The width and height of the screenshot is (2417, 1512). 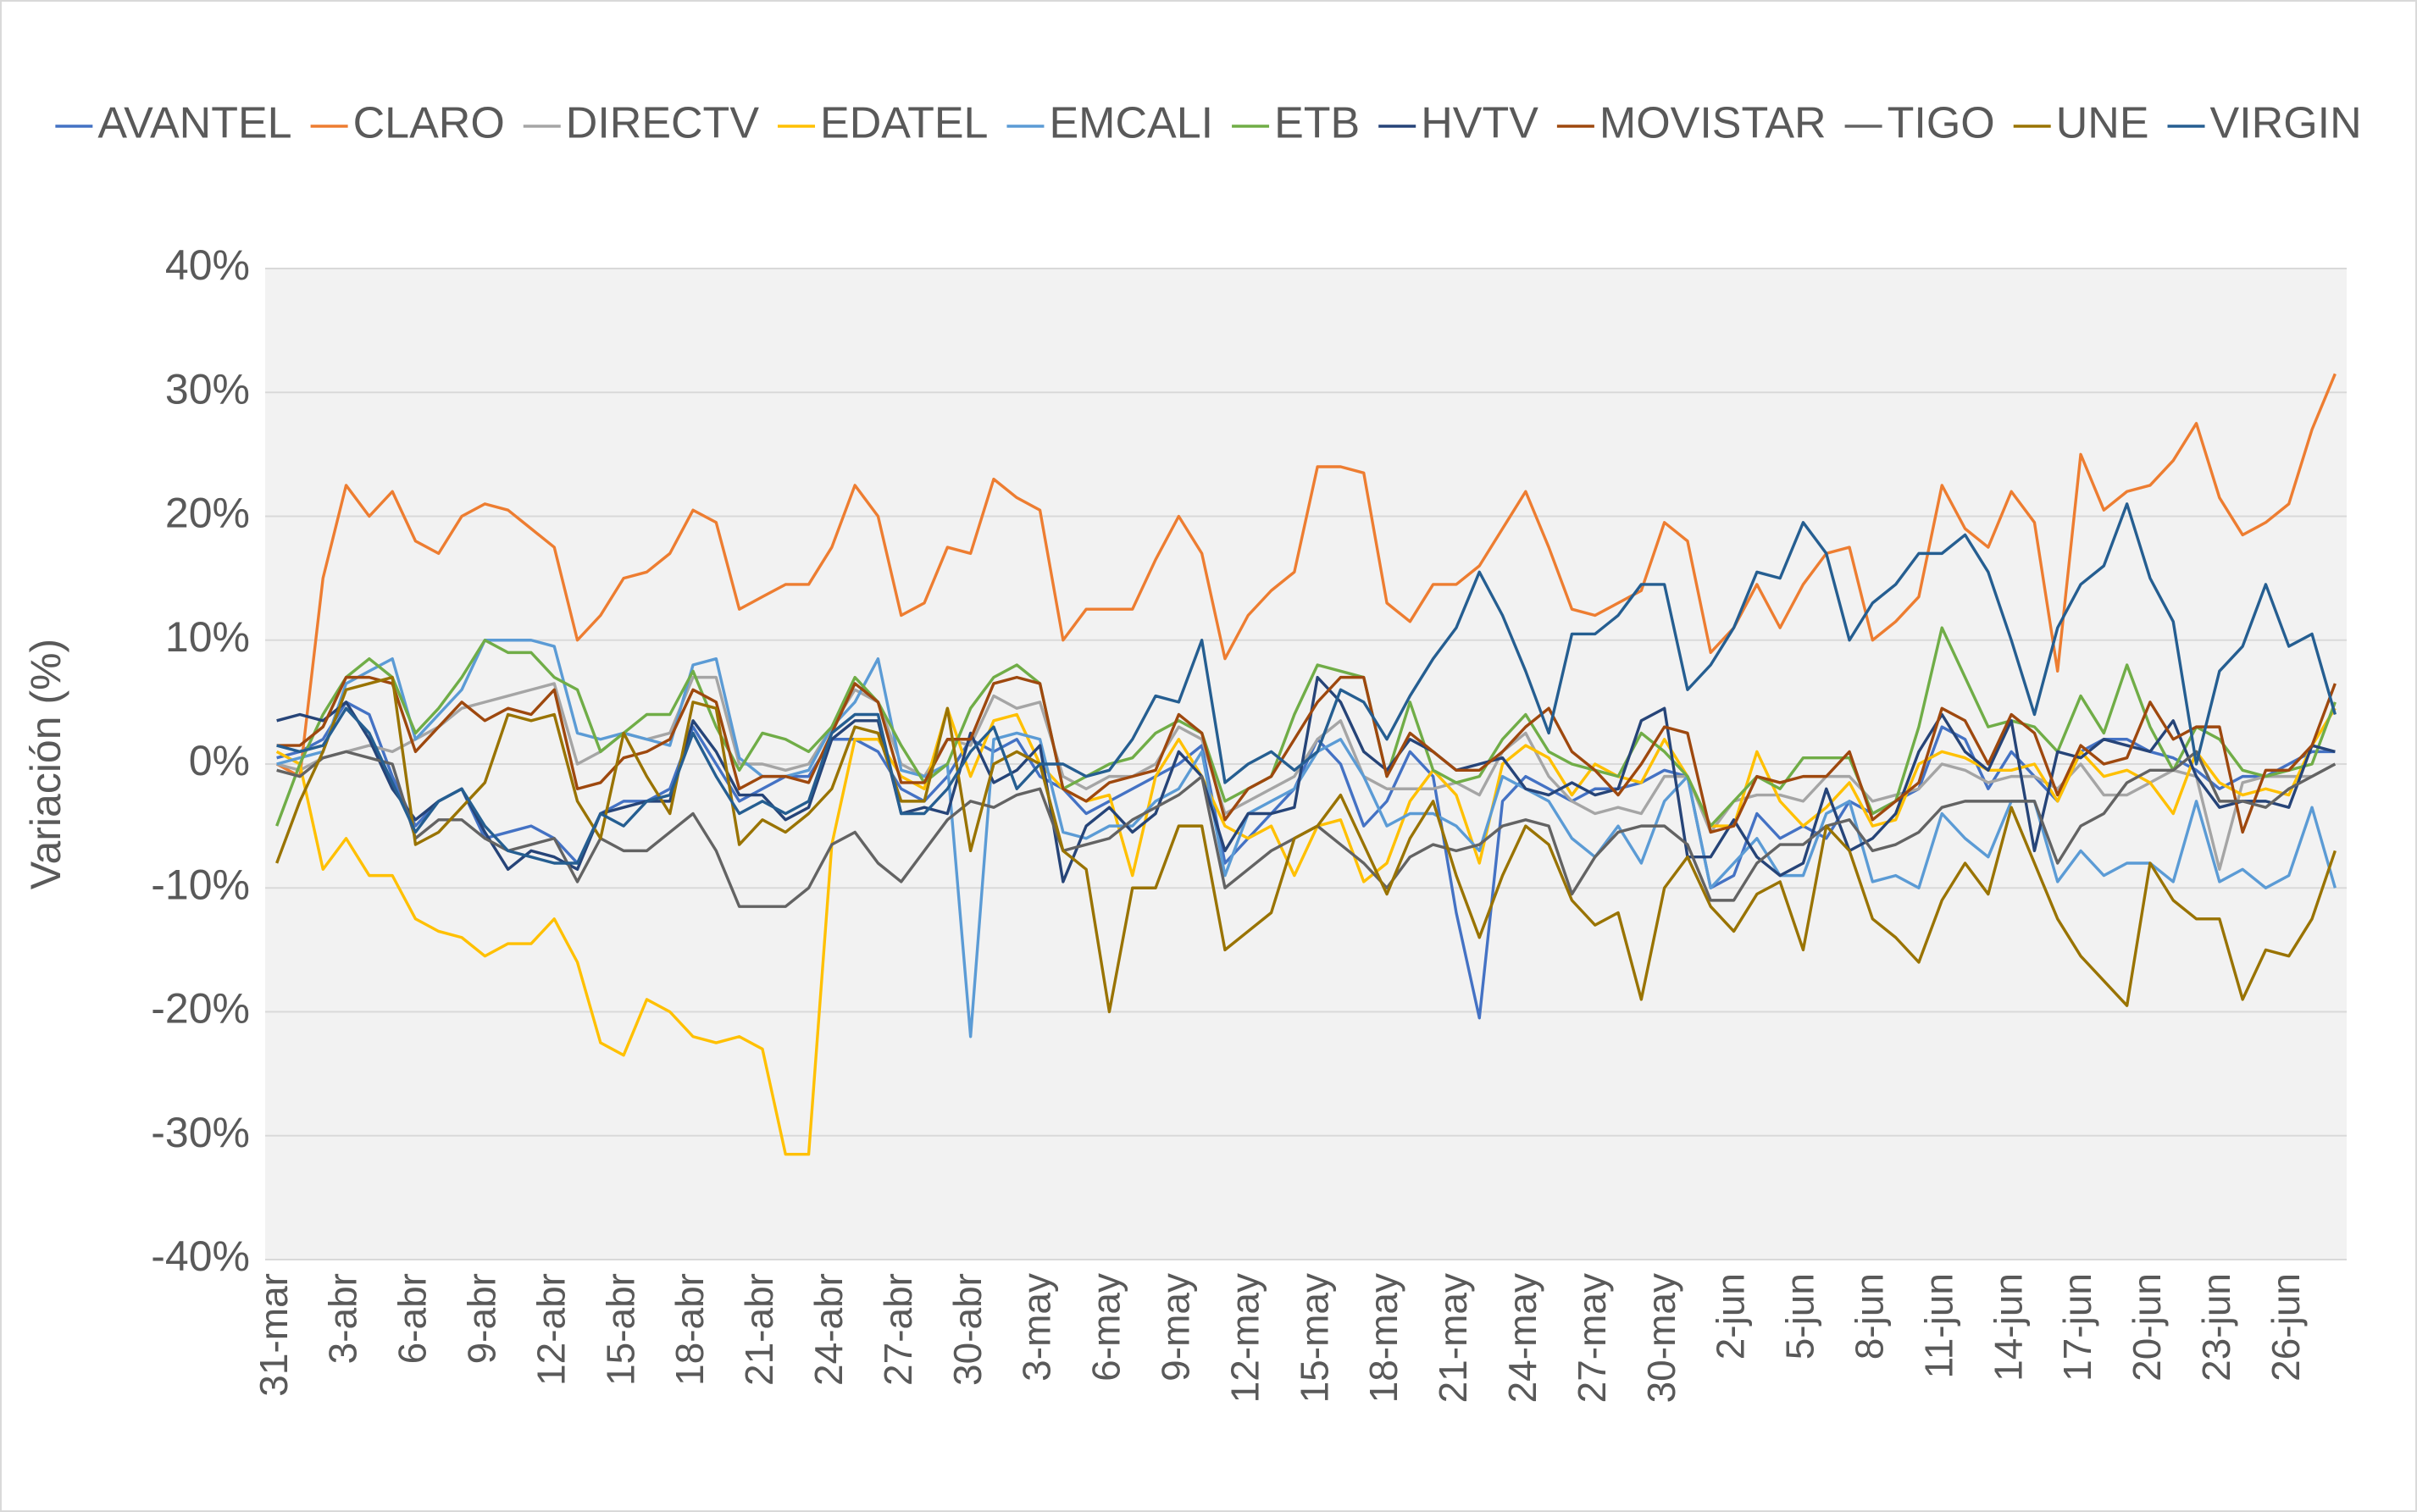 What do you see at coordinates (1661, 1338) in the screenshot?
I see `x-tick-label: 30-may` at bounding box center [1661, 1338].